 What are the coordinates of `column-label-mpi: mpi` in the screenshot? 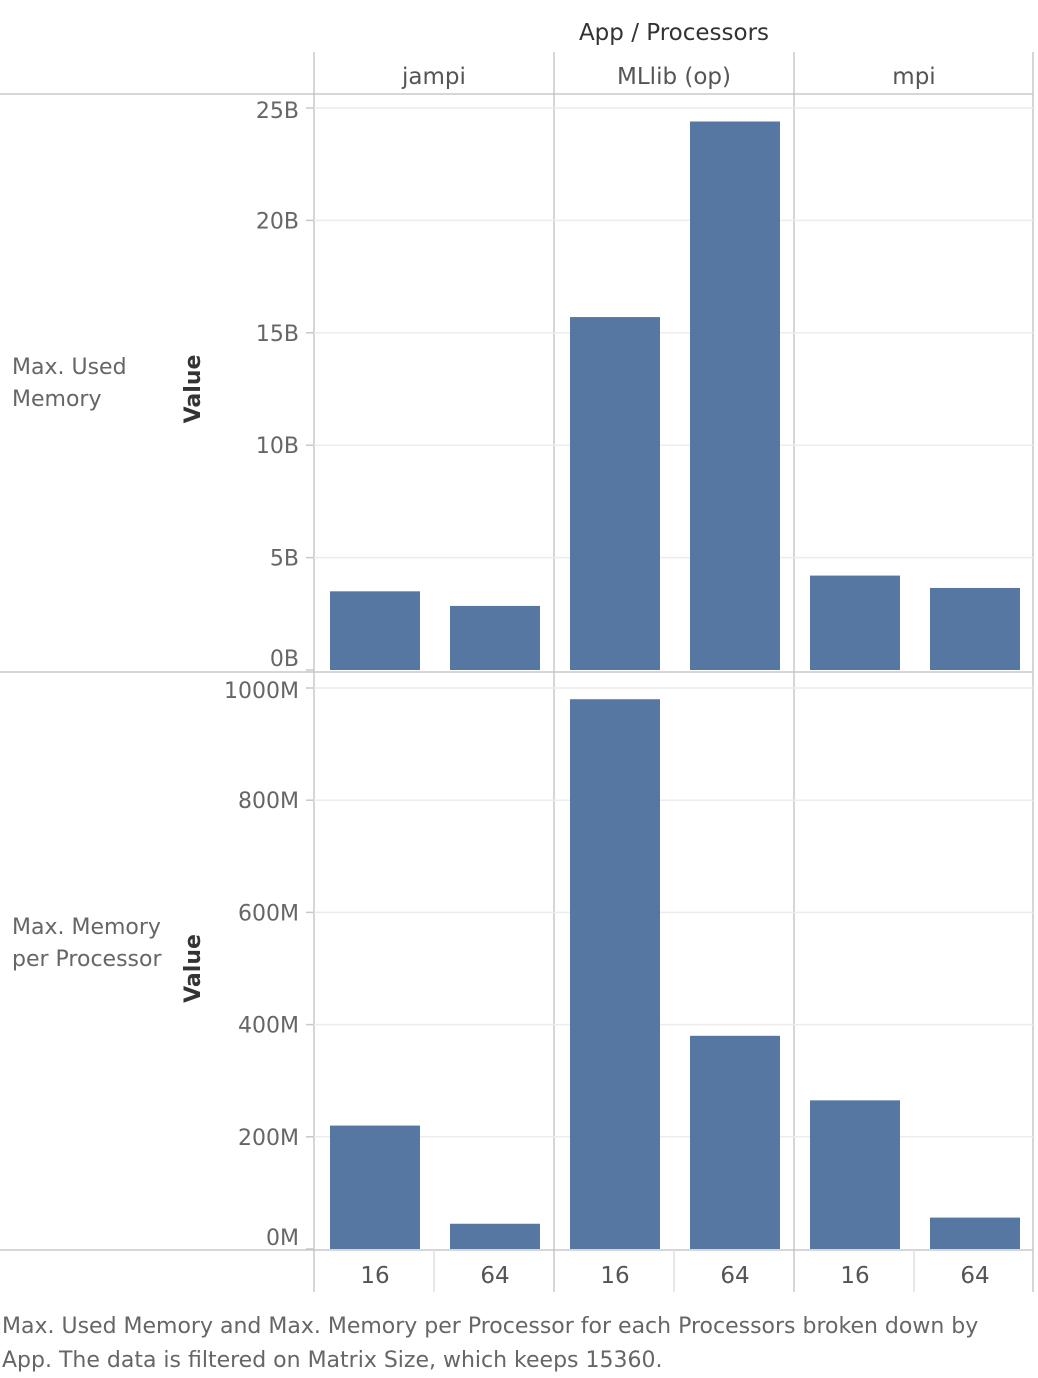 It's located at (913, 77).